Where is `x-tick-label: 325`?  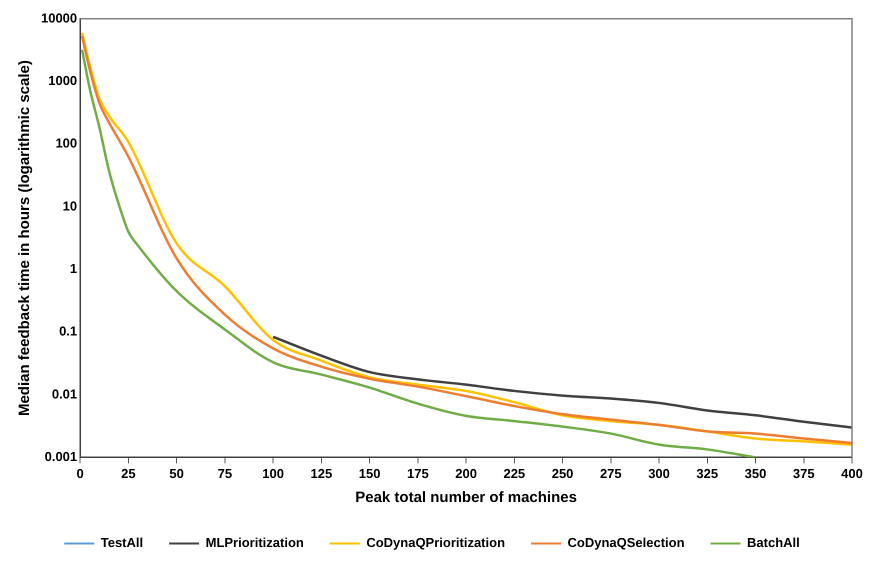
x-tick-label: 325 is located at coordinates (707, 473).